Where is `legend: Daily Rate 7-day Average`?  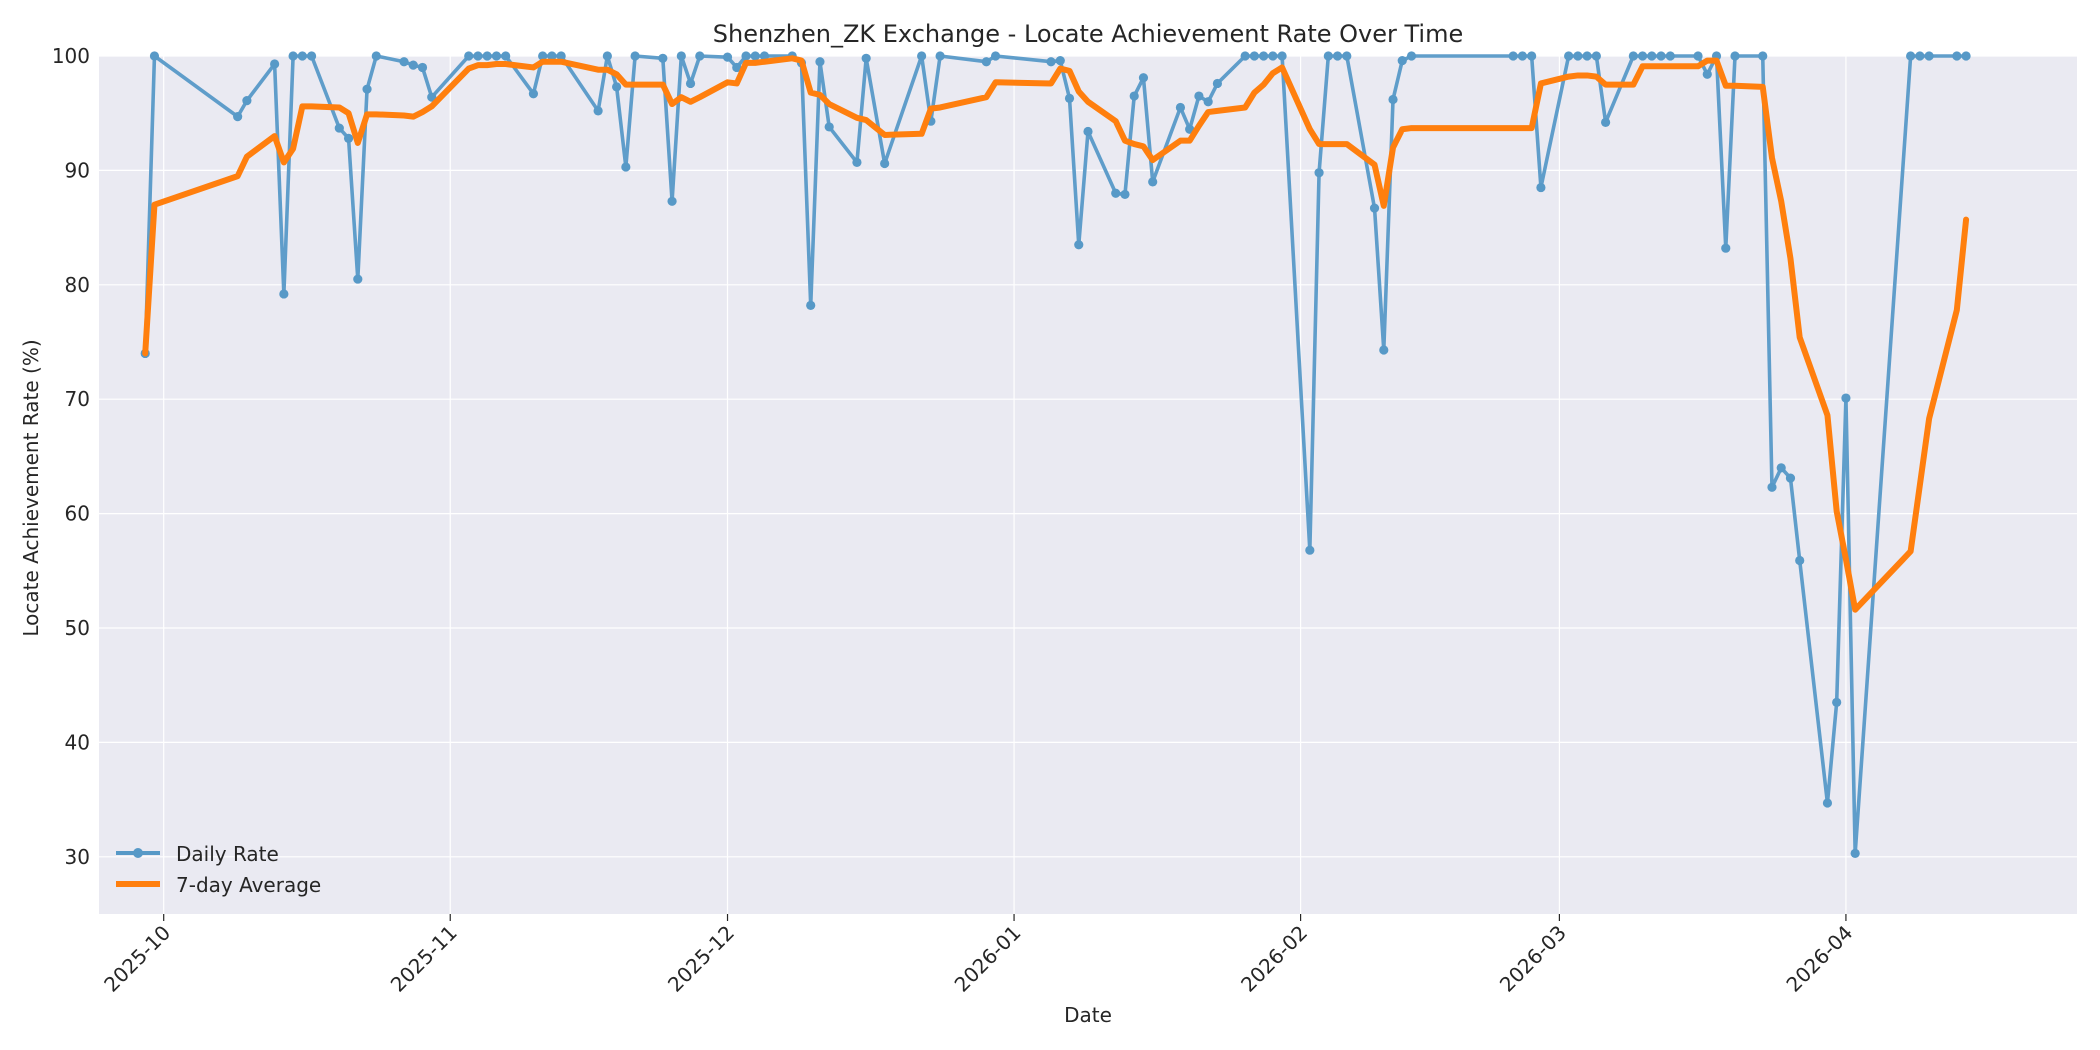 legend: Daily Rate 7-day Average is located at coordinates (218, 869).